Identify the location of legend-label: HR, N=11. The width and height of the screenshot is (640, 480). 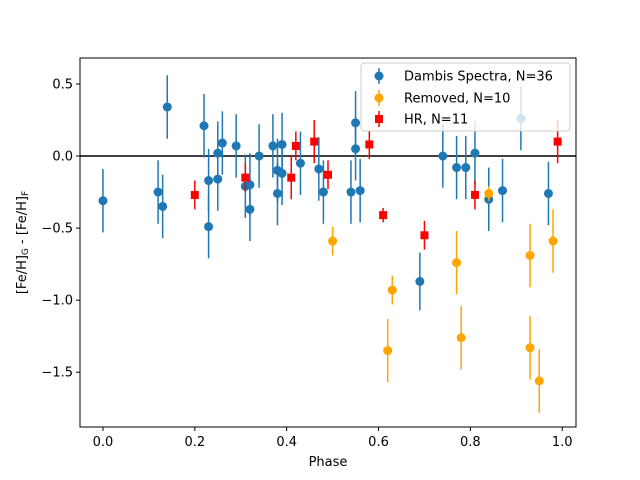
(436, 120).